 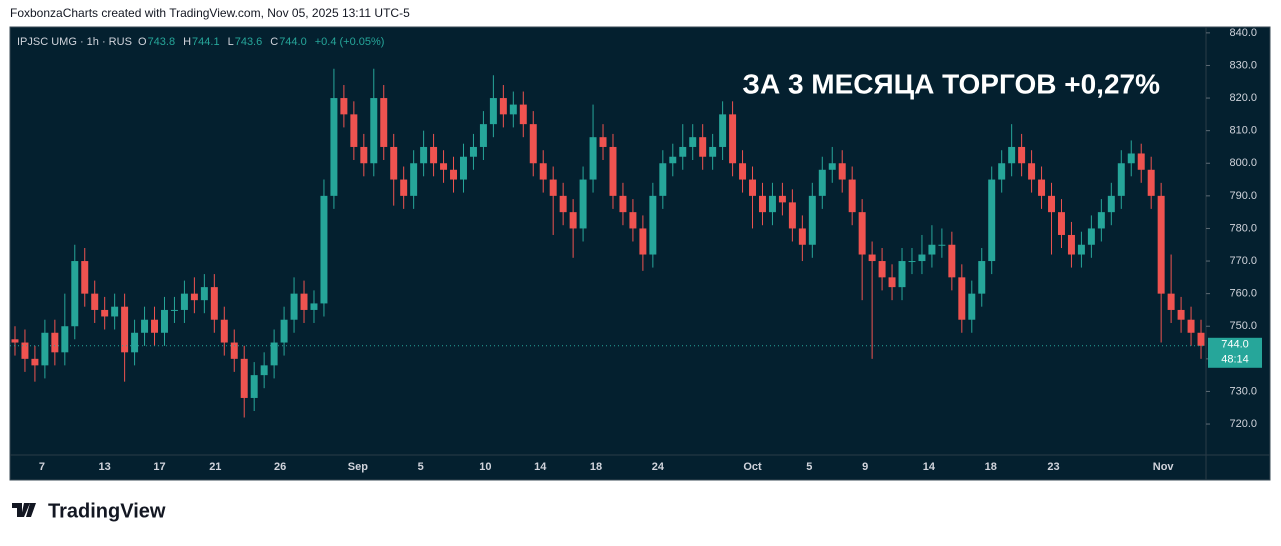 What do you see at coordinates (105, 467) in the screenshot?
I see `x-tick-label: 13` at bounding box center [105, 467].